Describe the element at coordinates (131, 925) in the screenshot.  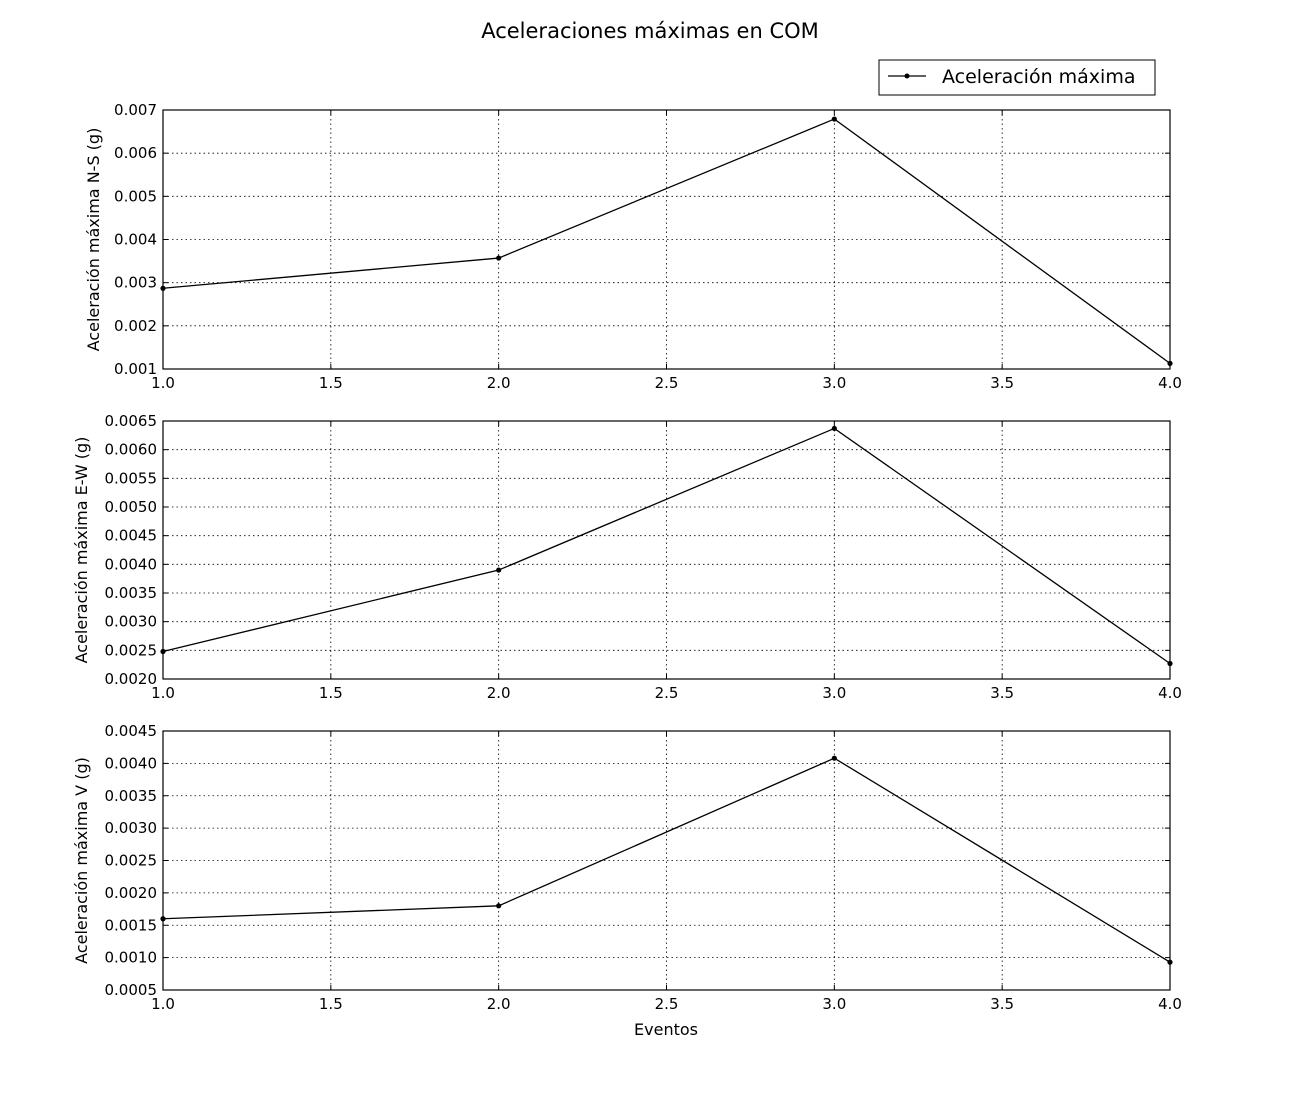
I see `y-tick-label: 0.0015` at that location.